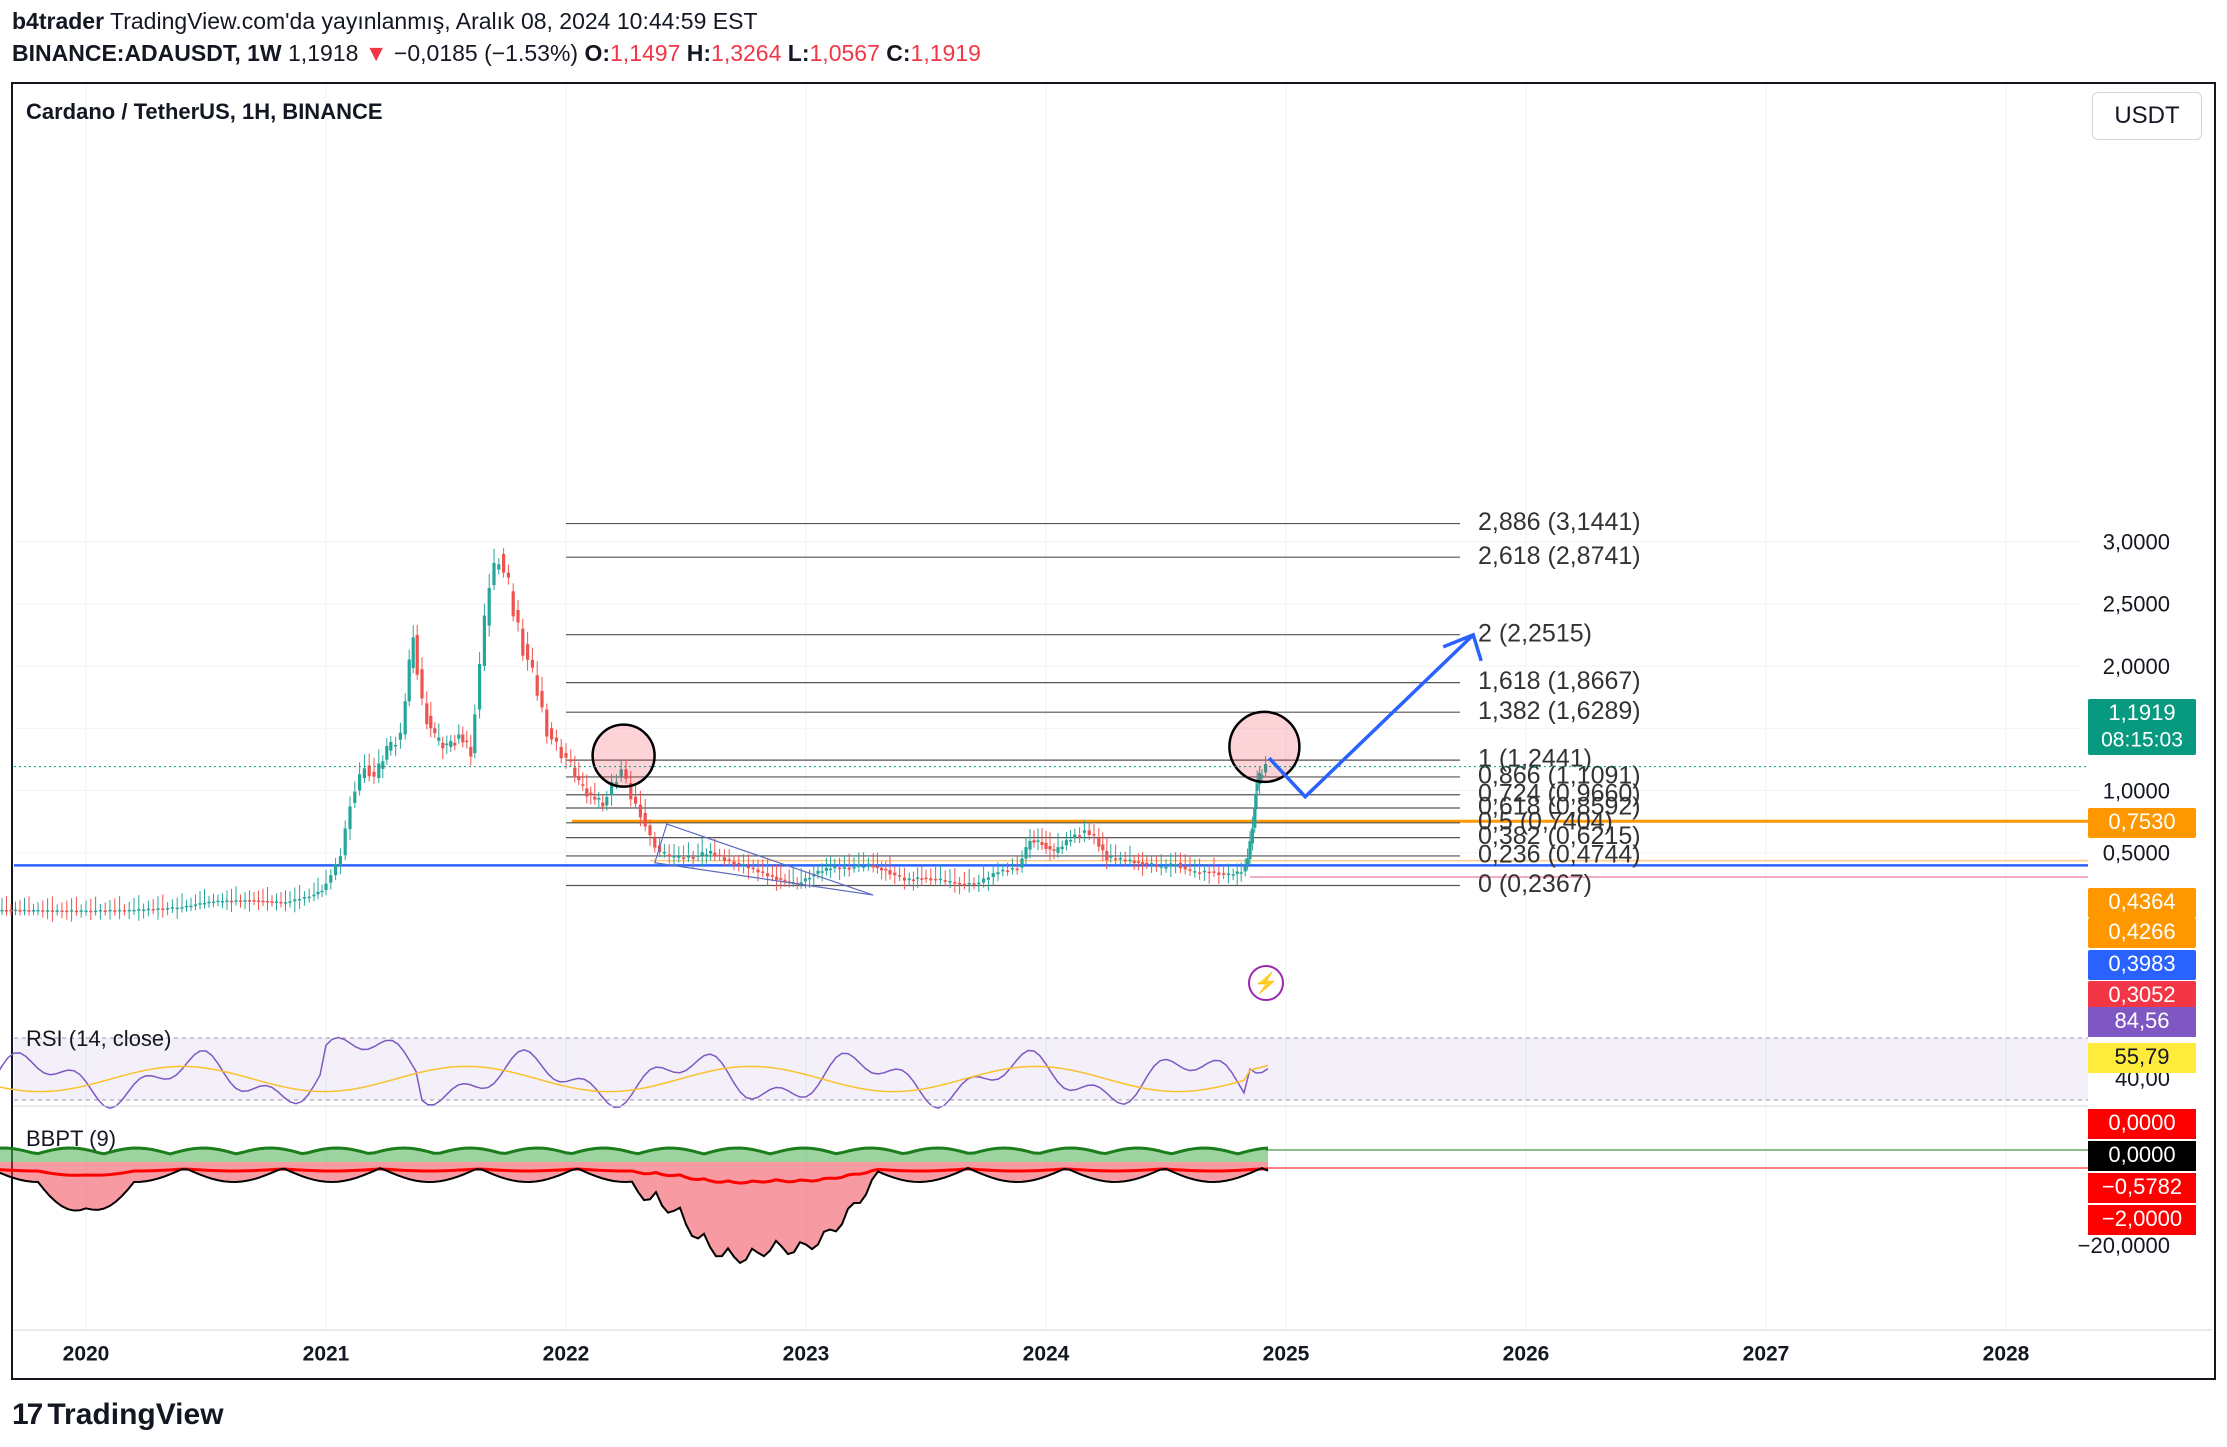 The image size is (2227, 1447). I want to click on rsi-badge-text: 55,79, so click(2141, 1056).